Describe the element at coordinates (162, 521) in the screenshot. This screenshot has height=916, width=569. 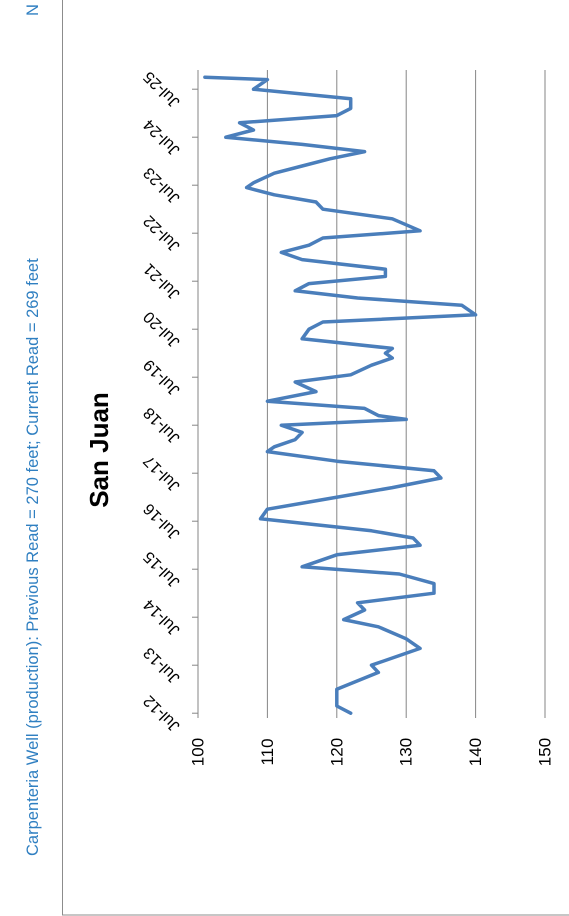
I see `category-tick-label: Jul-16` at that location.